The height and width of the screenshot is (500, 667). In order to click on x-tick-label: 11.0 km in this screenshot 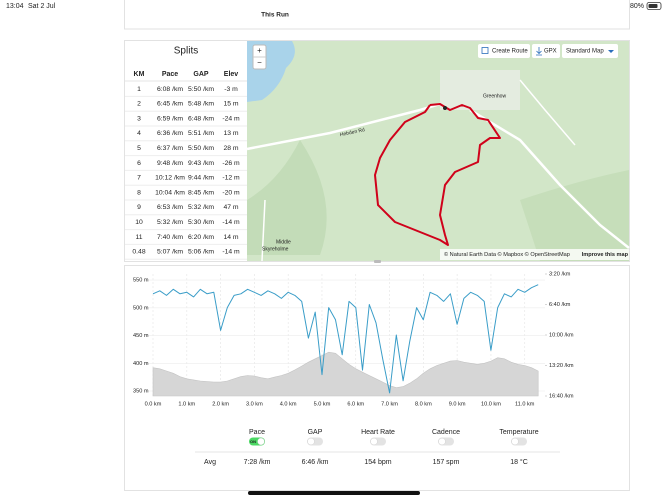, I will do `click(525, 404)`.